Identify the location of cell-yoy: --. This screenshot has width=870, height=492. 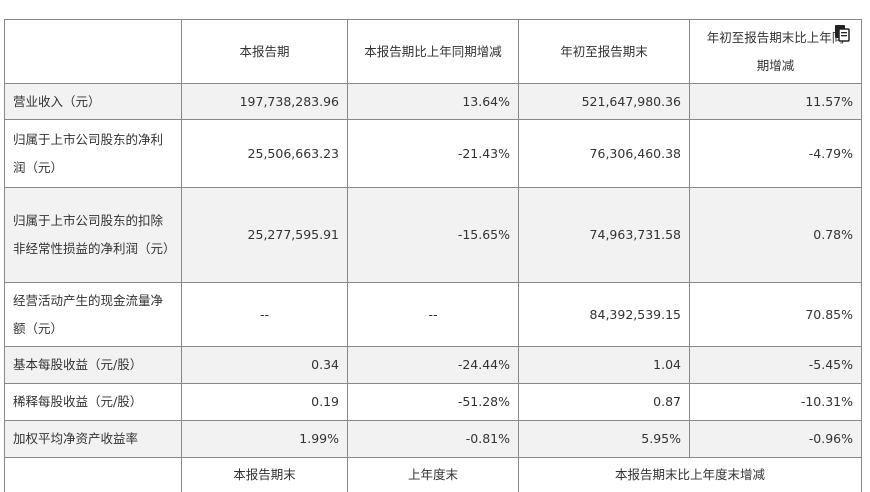
(433, 314).